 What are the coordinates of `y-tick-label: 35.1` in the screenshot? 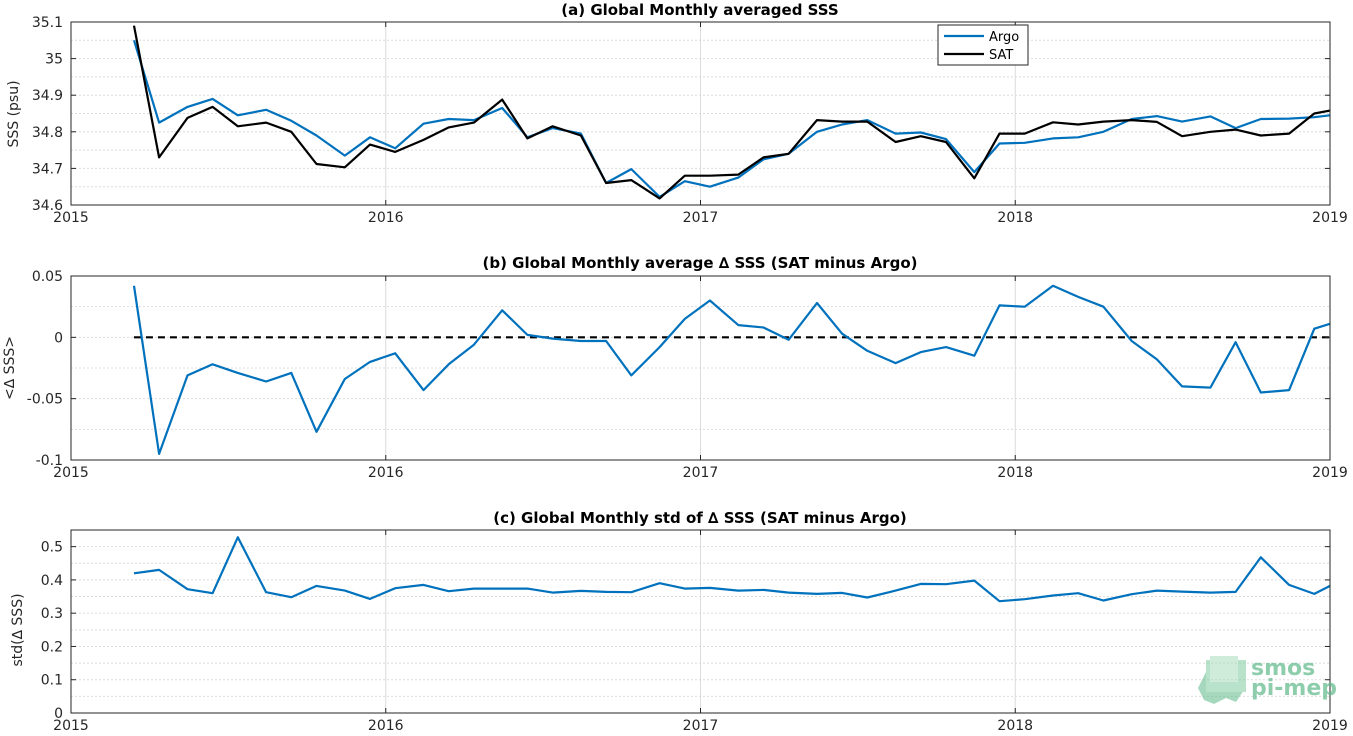 It's located at (47, 23).